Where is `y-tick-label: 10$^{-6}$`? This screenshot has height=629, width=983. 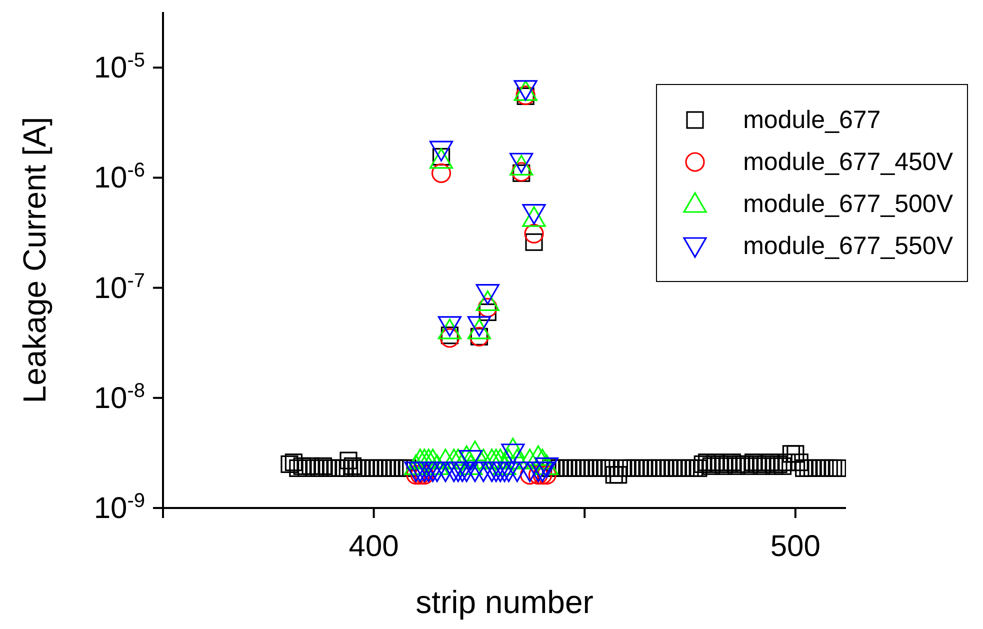 y-tick-label: 10$^{-6}$ is located at coordinates (119, 177).